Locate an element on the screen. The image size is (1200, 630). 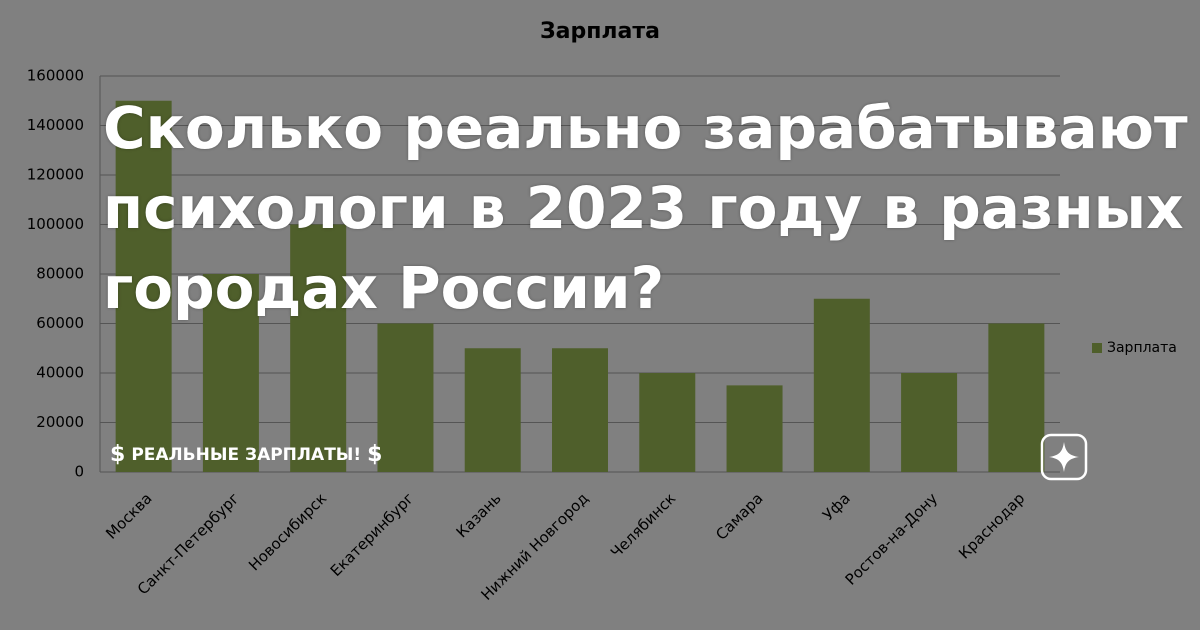
y-tick-label: 140000 is located at coordinates (55, 125).